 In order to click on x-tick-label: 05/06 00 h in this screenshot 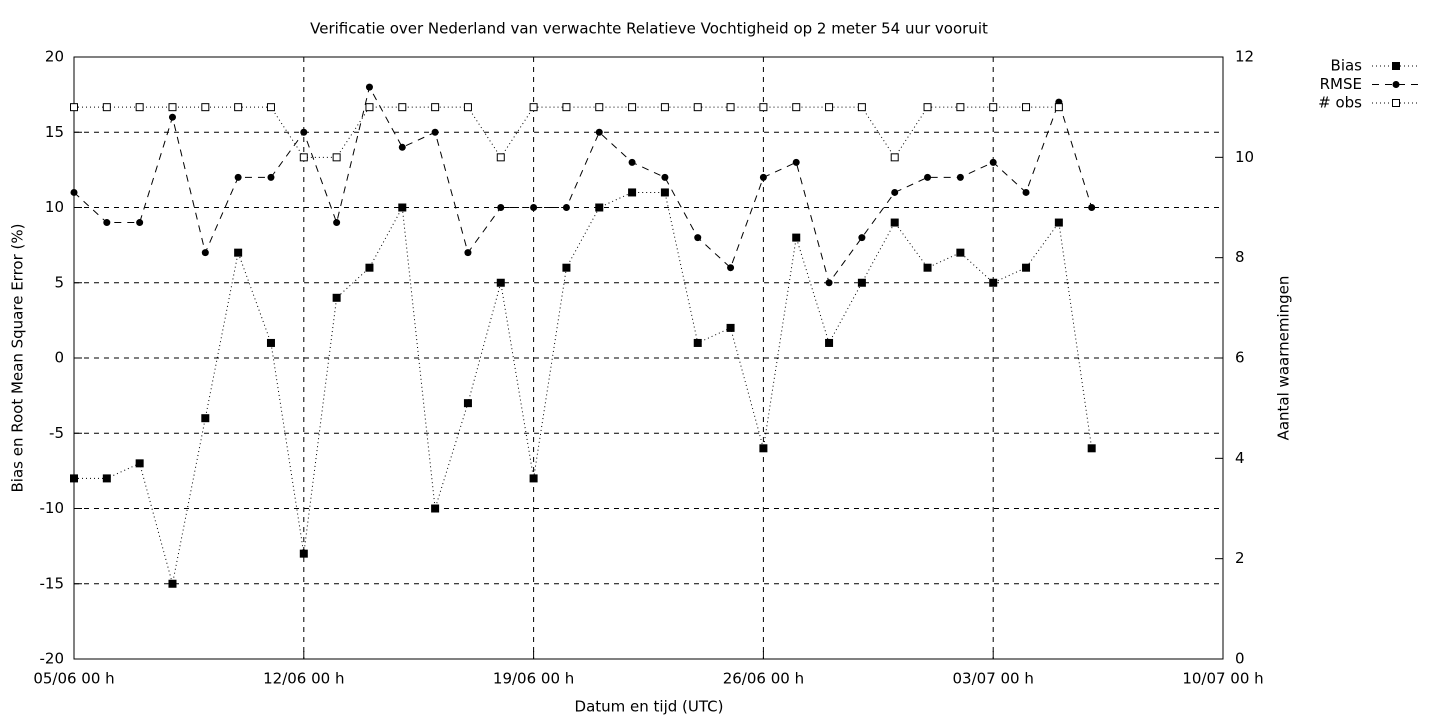, I will do `click(73, 679)`.